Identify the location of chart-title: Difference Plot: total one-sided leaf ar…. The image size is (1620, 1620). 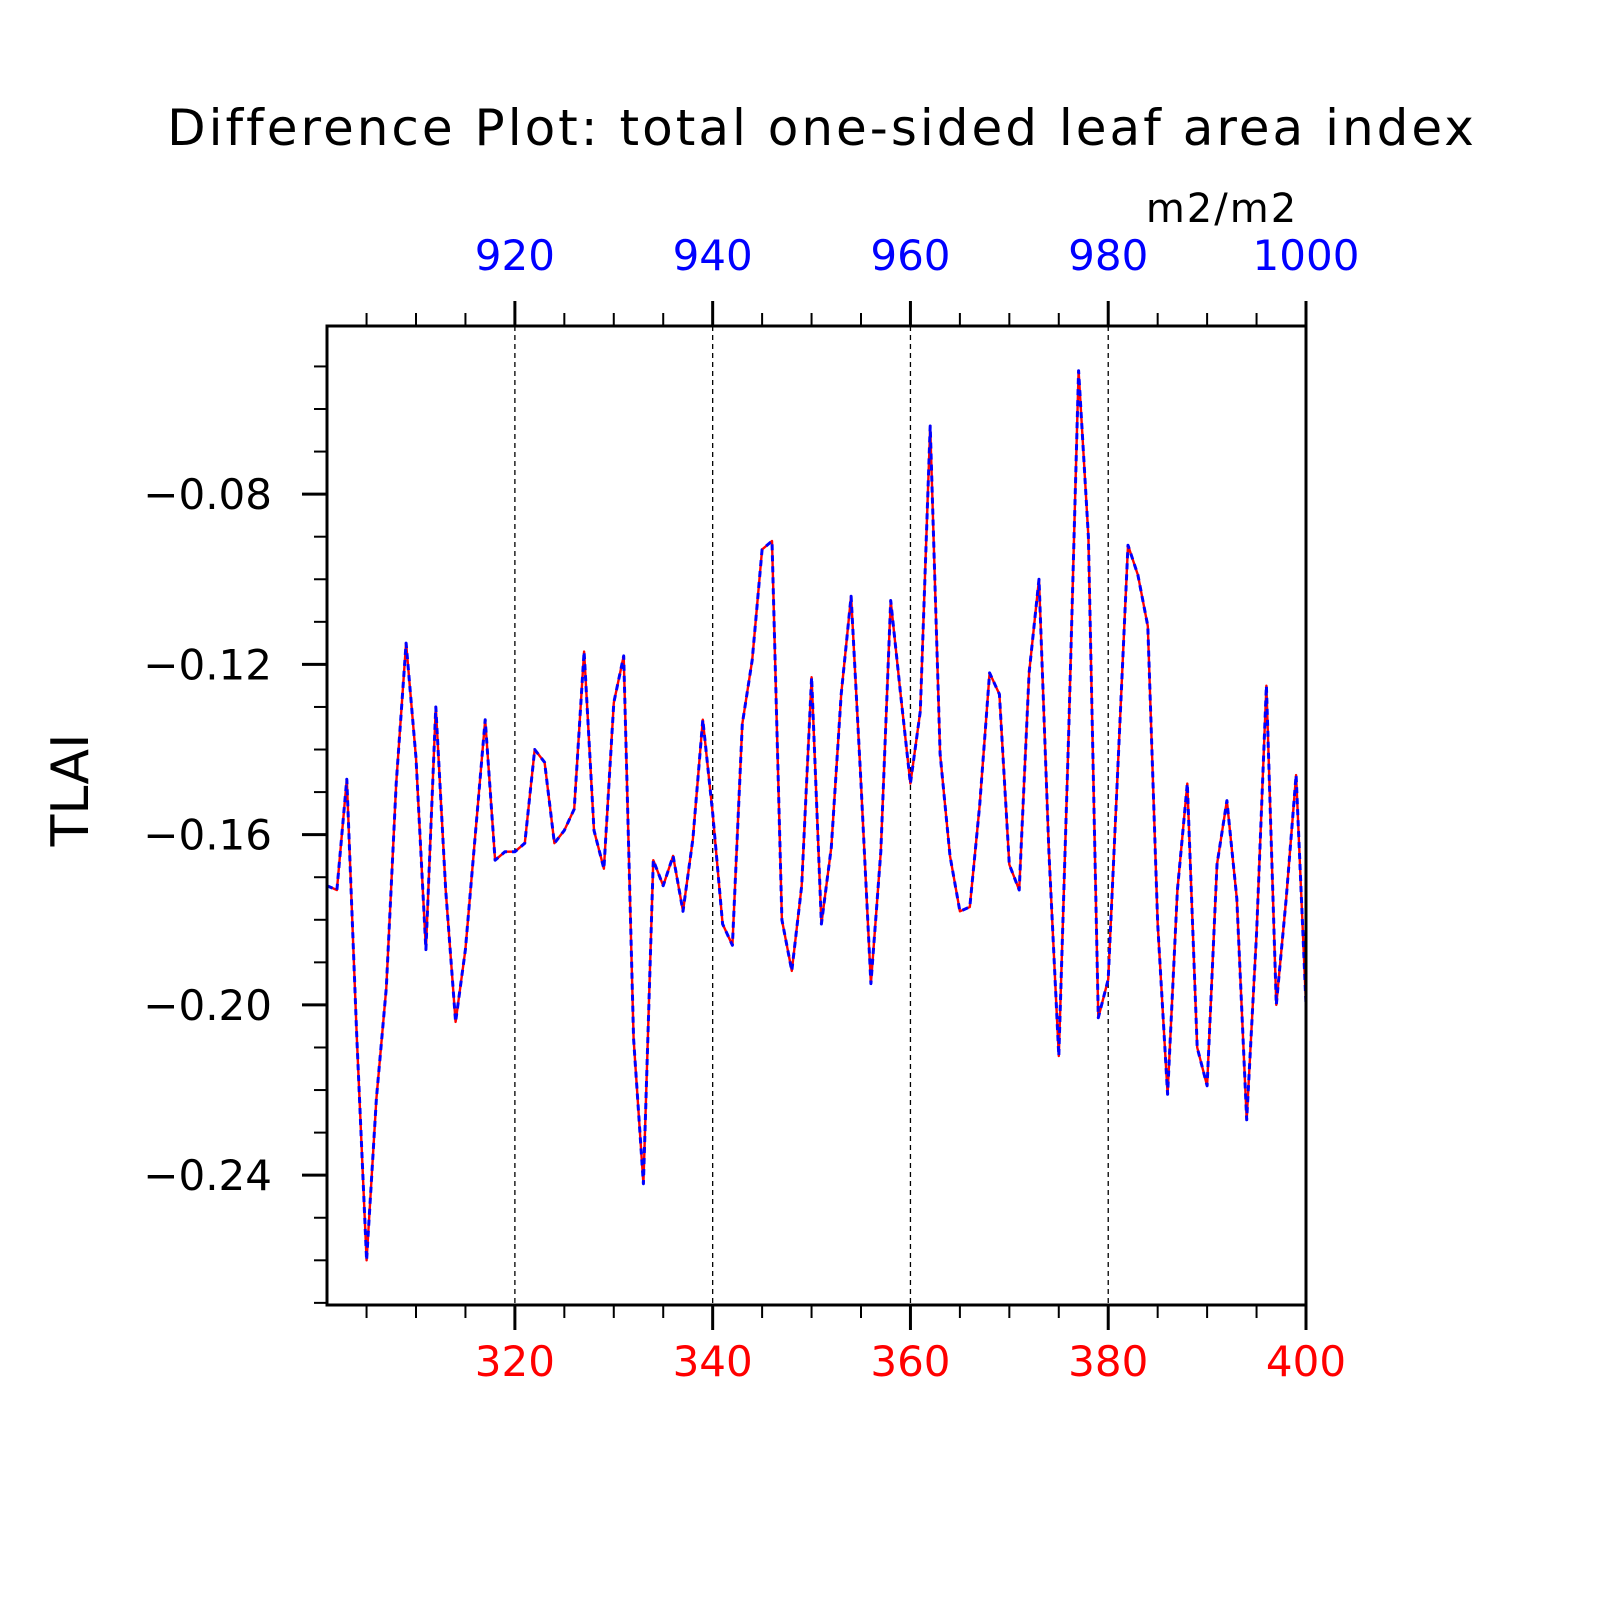
(822, 128).